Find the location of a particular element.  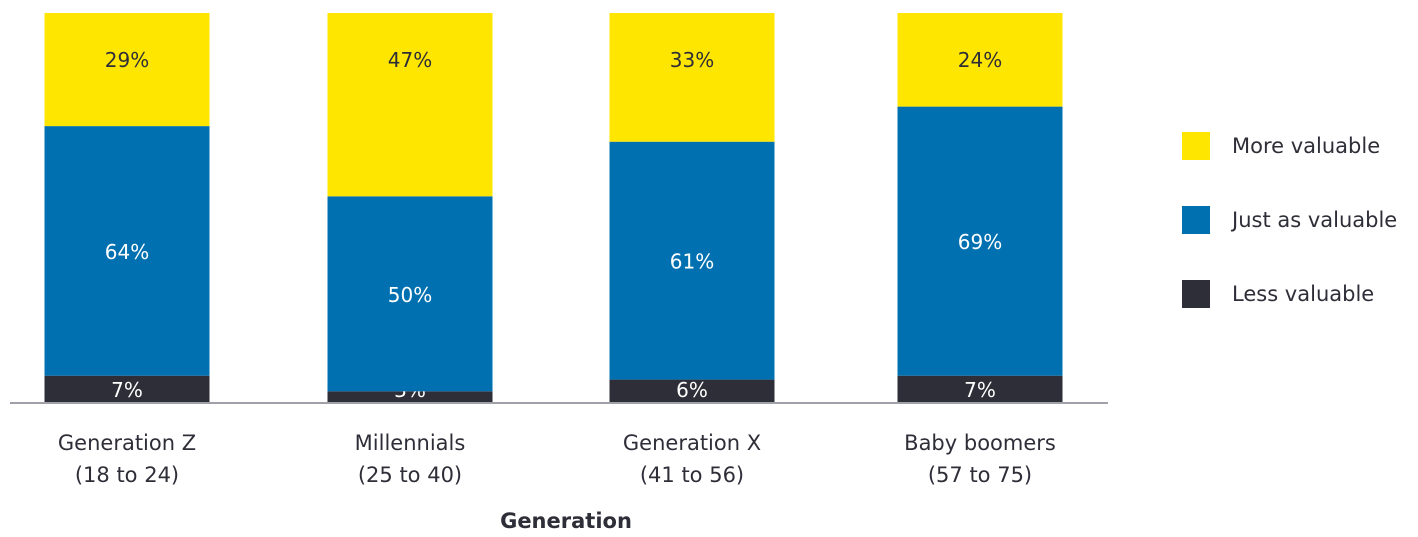

legend-label-more-valuable: More valuable is located at coordinates (1306, 146).